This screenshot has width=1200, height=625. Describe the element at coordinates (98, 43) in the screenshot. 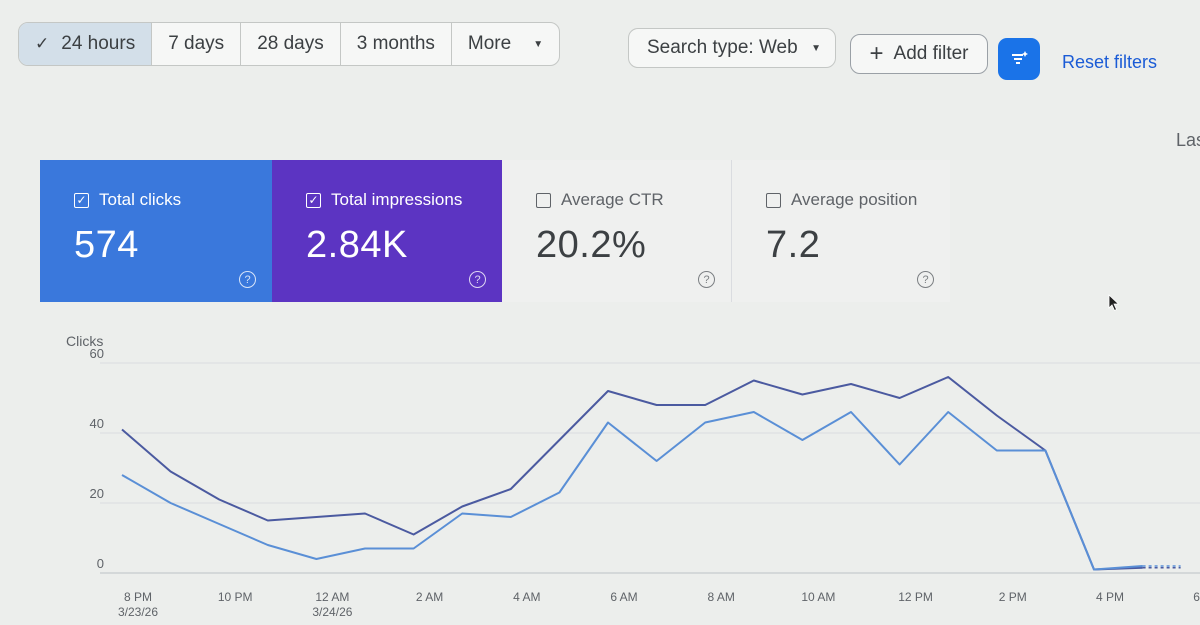

I see `date-range-label: 24 hours` at that location.